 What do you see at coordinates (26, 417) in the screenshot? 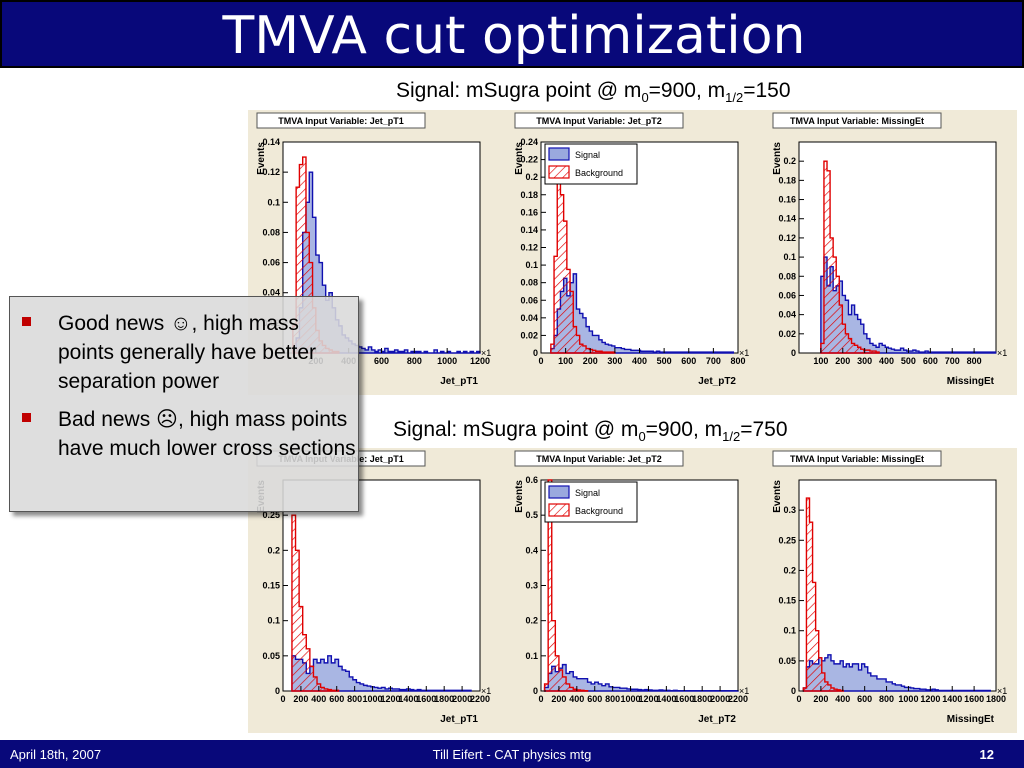
I see `bullet-square-icon` at bounding box center [26, 417].